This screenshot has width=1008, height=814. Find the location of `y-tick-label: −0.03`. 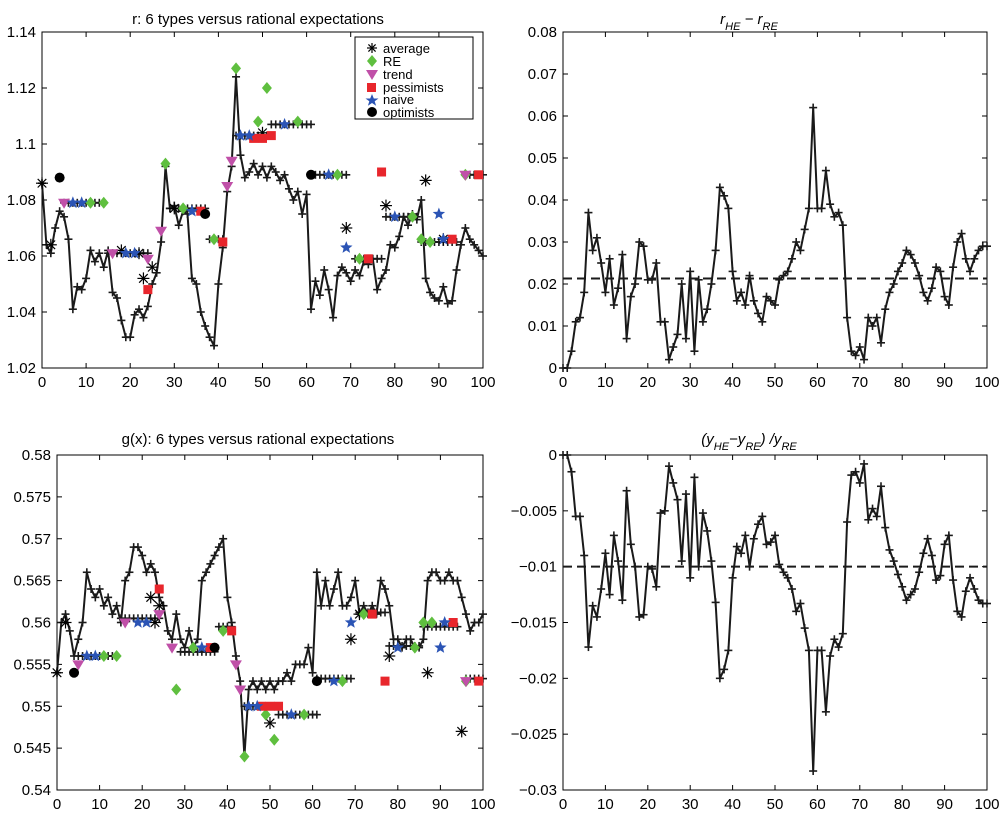

y-tick-label: −0.03 is located at coordinates (538, 790).